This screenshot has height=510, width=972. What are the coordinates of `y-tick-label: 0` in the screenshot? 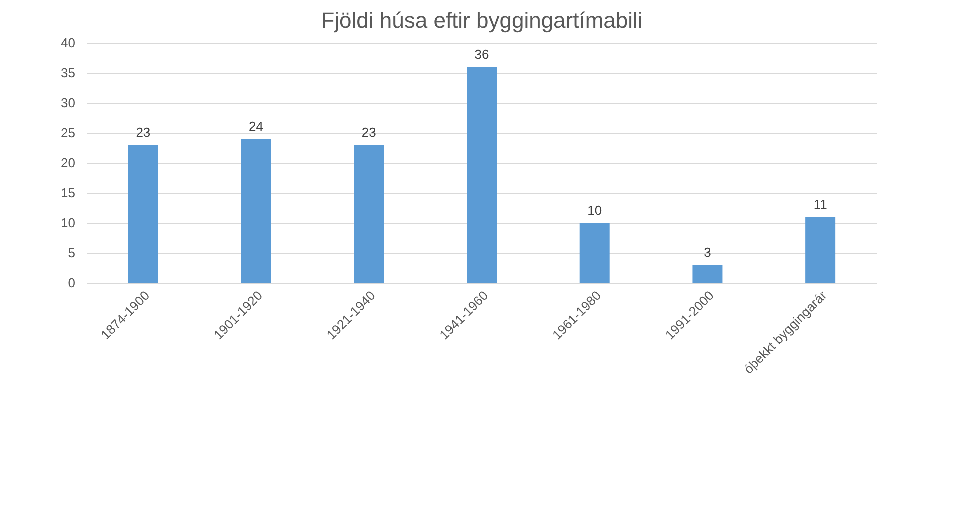 It's located at (72, 283).